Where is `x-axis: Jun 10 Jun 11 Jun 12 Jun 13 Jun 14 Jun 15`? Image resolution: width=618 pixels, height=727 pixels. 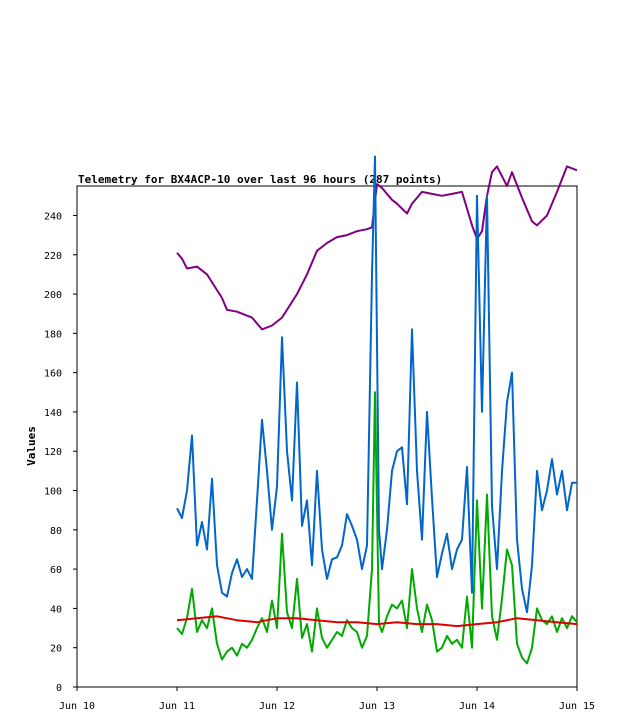
x-axis: Jun 10 Jun 11 Jun 12 Jun 13 Jun 14 Jun 15 is located at coordinates (327, 699).